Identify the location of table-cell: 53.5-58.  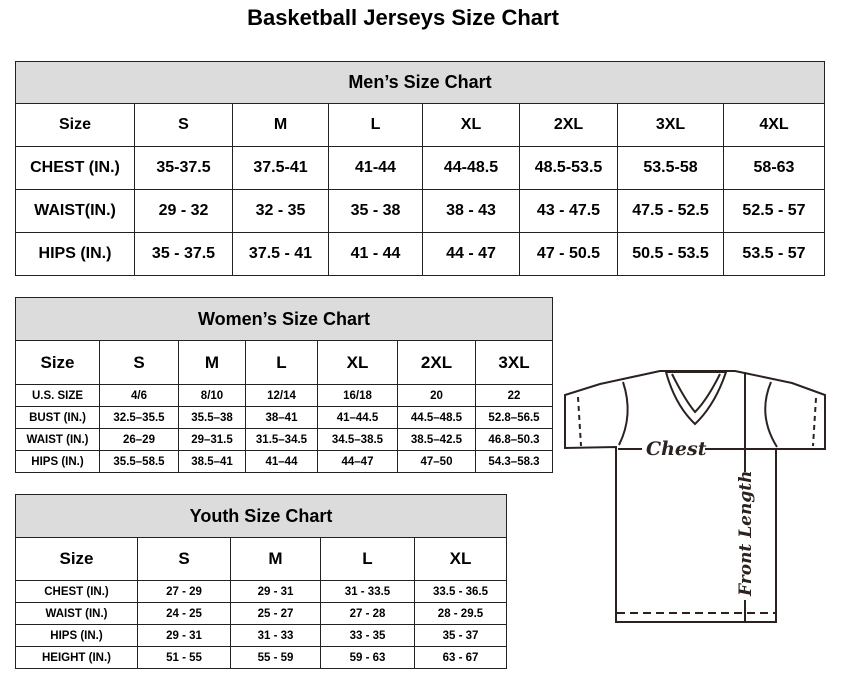
(670, 168).